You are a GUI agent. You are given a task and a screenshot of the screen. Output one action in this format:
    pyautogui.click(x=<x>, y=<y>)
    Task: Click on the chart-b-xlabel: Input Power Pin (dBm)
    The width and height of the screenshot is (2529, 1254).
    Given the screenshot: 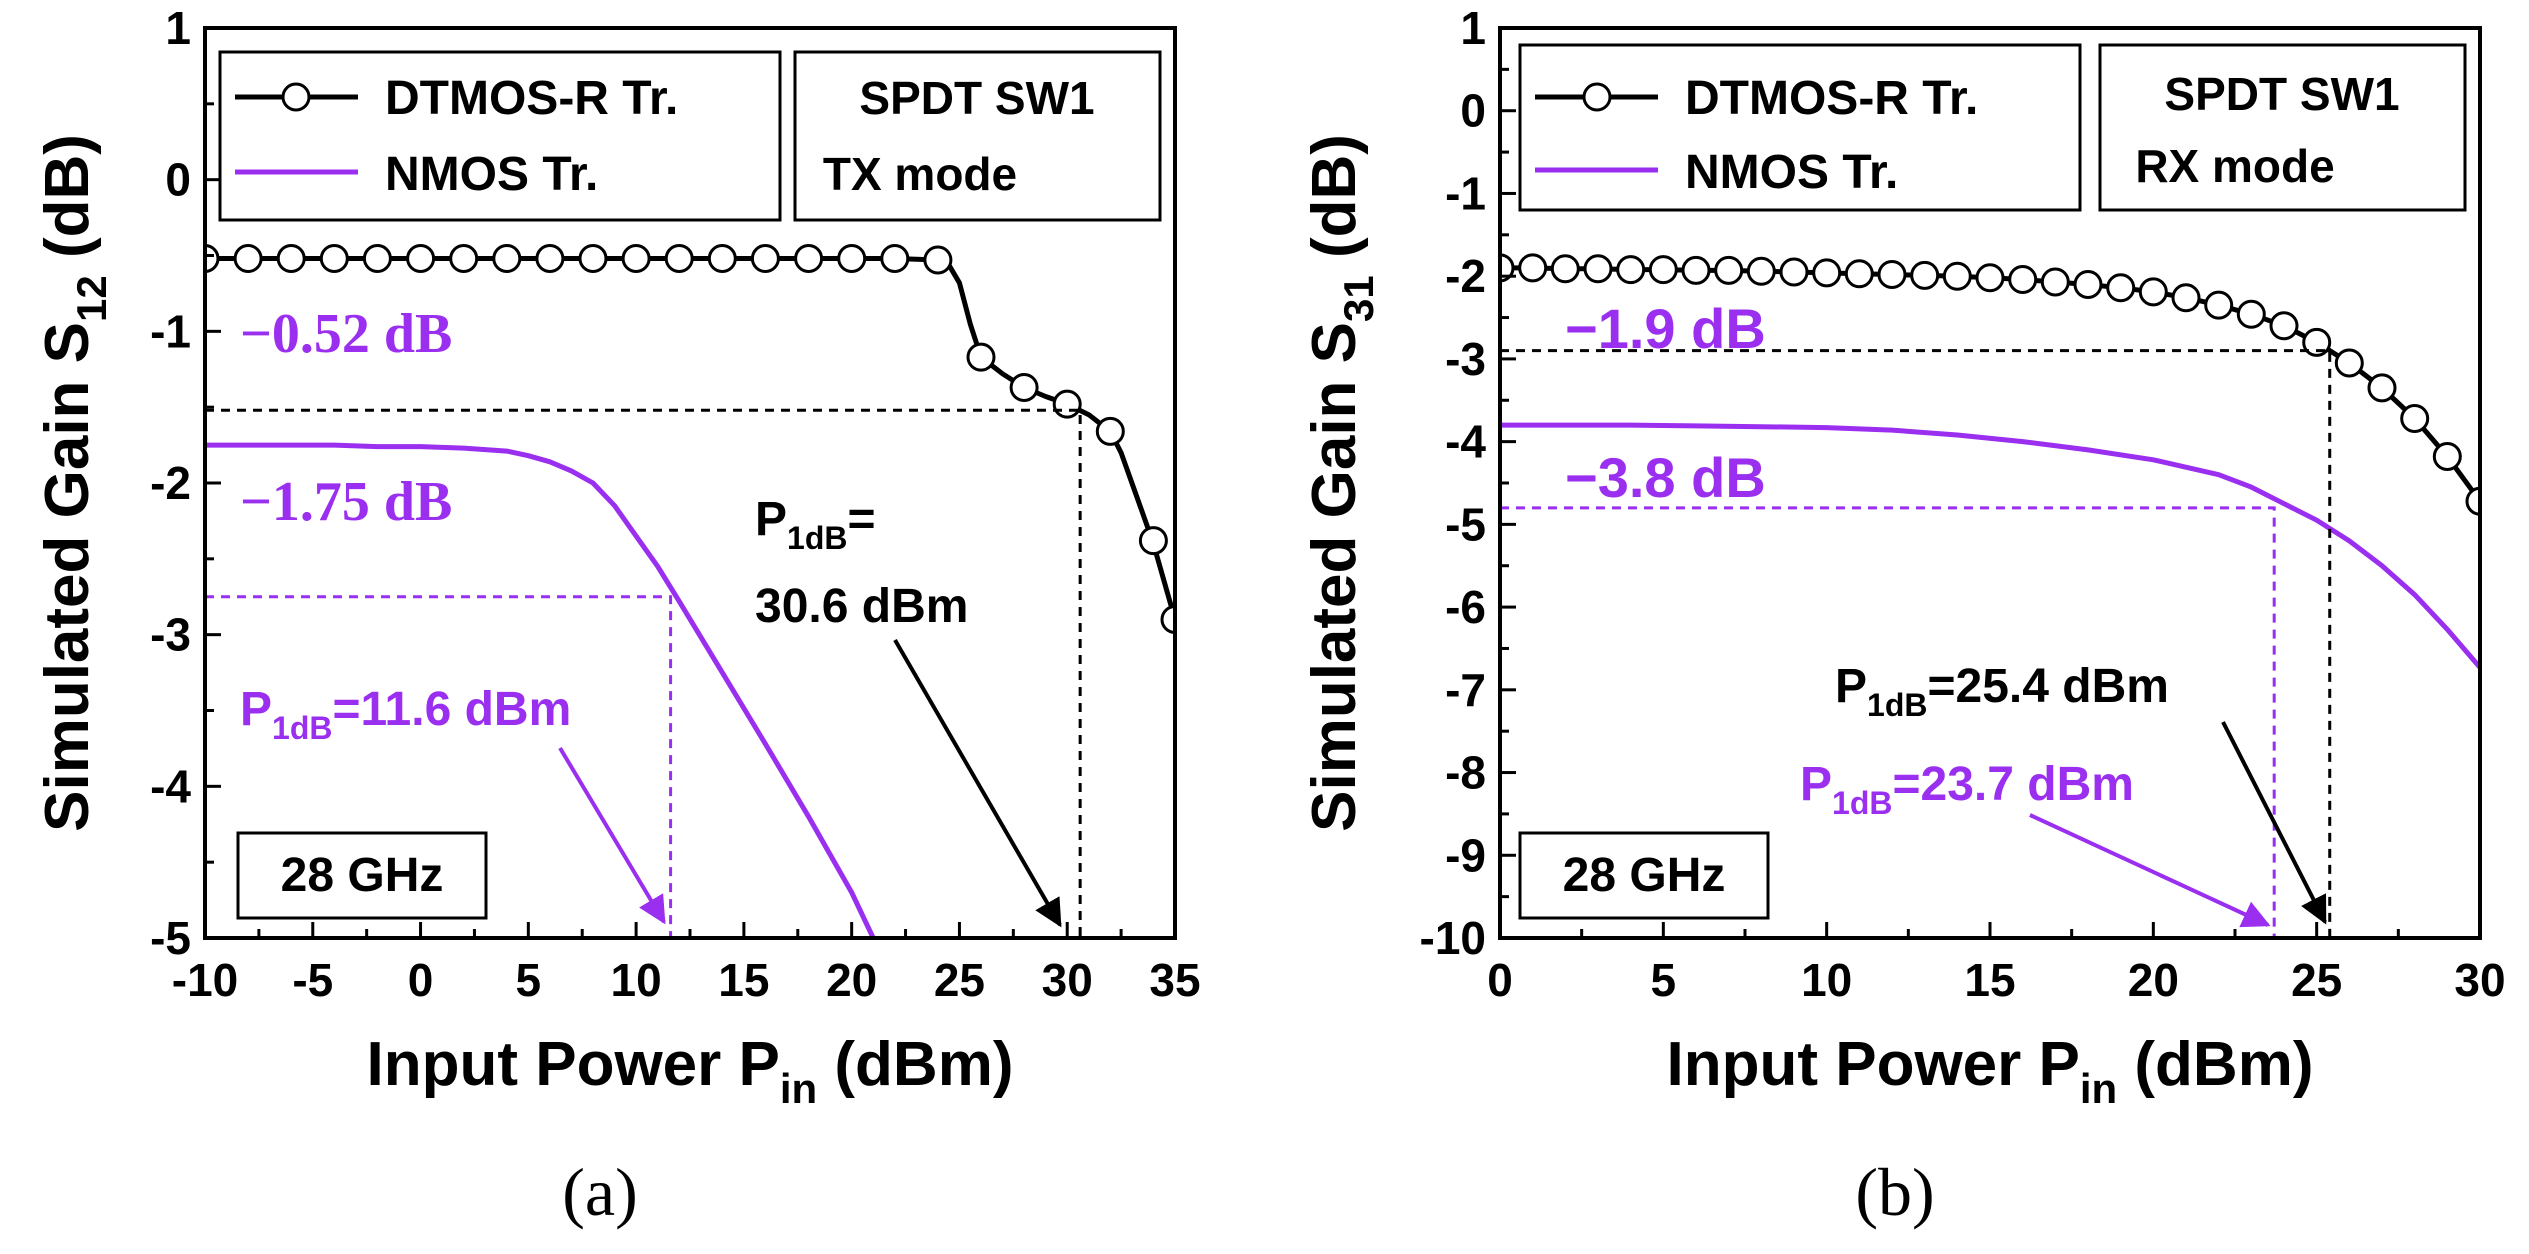 What is the action you would take?
    pyautogui.click(x=1990, y=1071)
    